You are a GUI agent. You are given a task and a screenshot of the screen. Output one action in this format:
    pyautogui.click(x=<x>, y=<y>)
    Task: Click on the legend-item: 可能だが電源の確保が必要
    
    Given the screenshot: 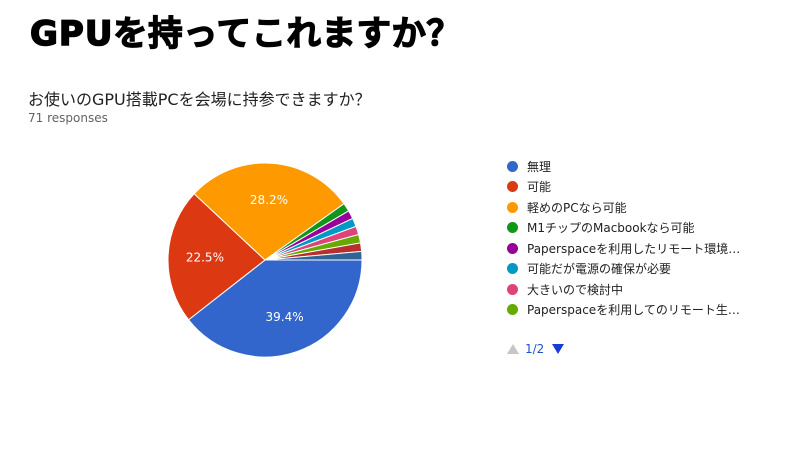 What is the action you would take?
    pyautogui.click(x=637, y=269)
    